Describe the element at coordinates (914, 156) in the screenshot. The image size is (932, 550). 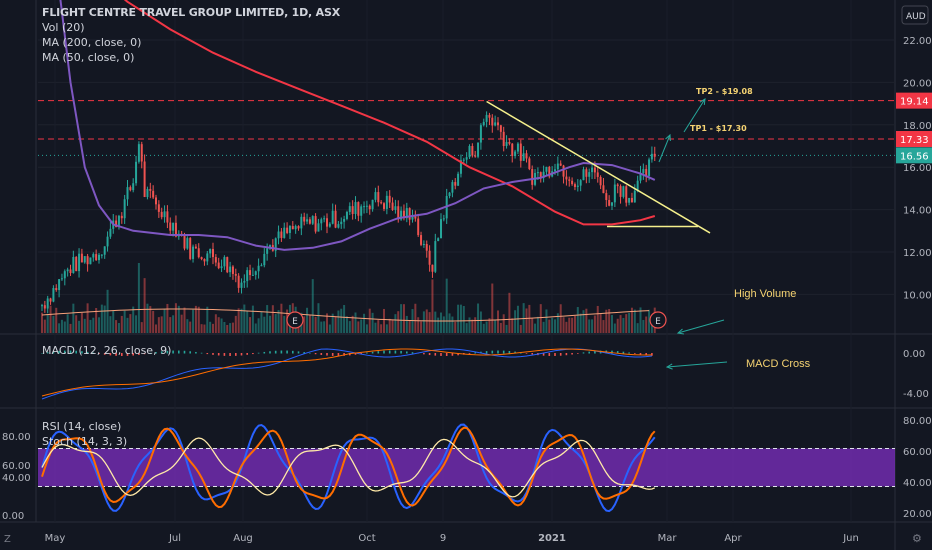
I see `price-level-label: 16.56` at that location.